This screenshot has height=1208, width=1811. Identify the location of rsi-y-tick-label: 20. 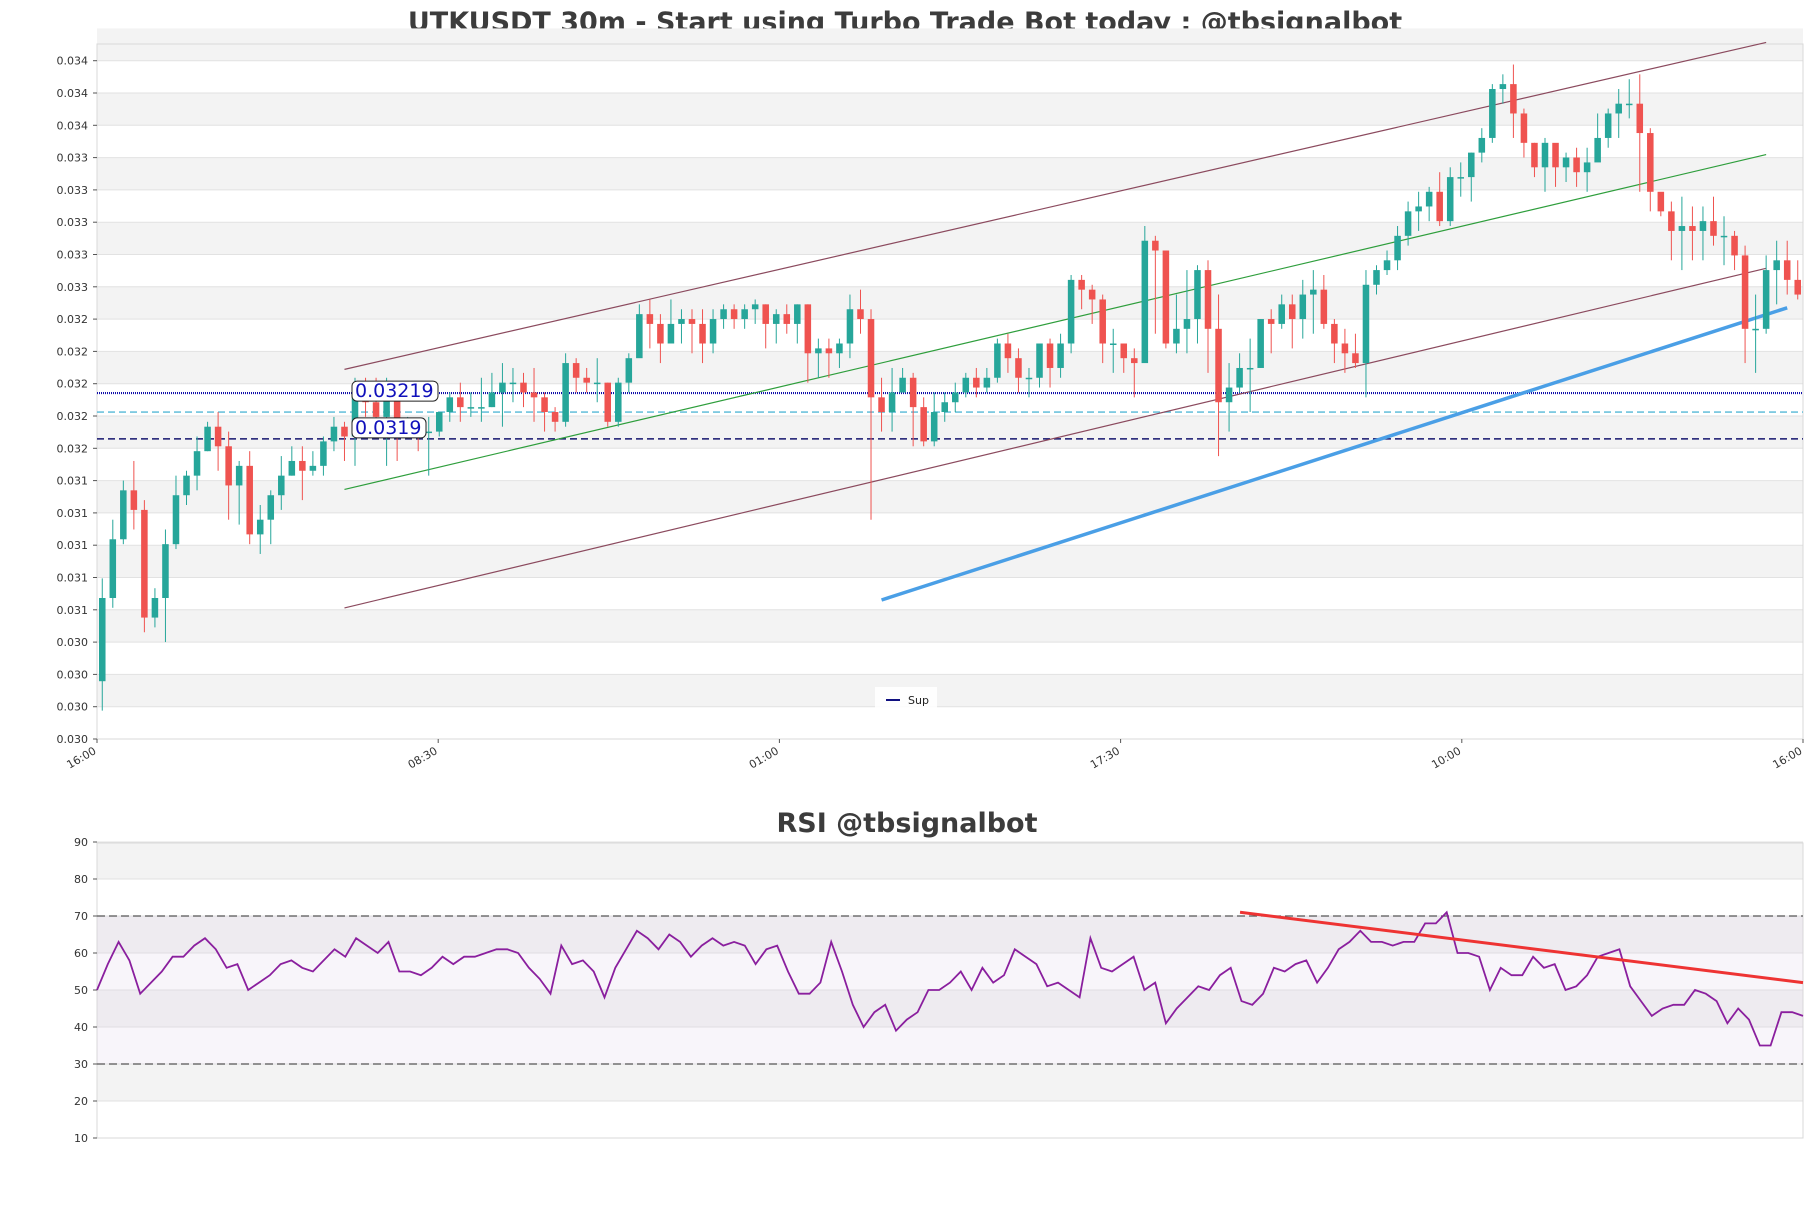
(81, 1101).